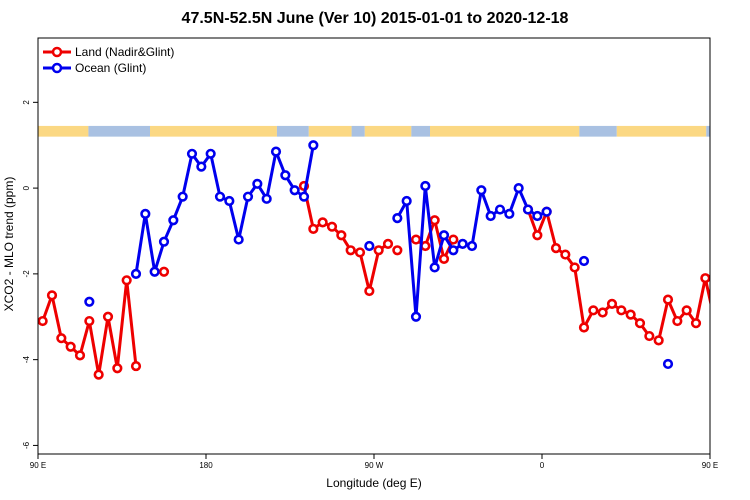  What do you see at coordinates (206, 465) in the screenshot?
I see `x-tick-label: 180` at bounding box center [206, 465].